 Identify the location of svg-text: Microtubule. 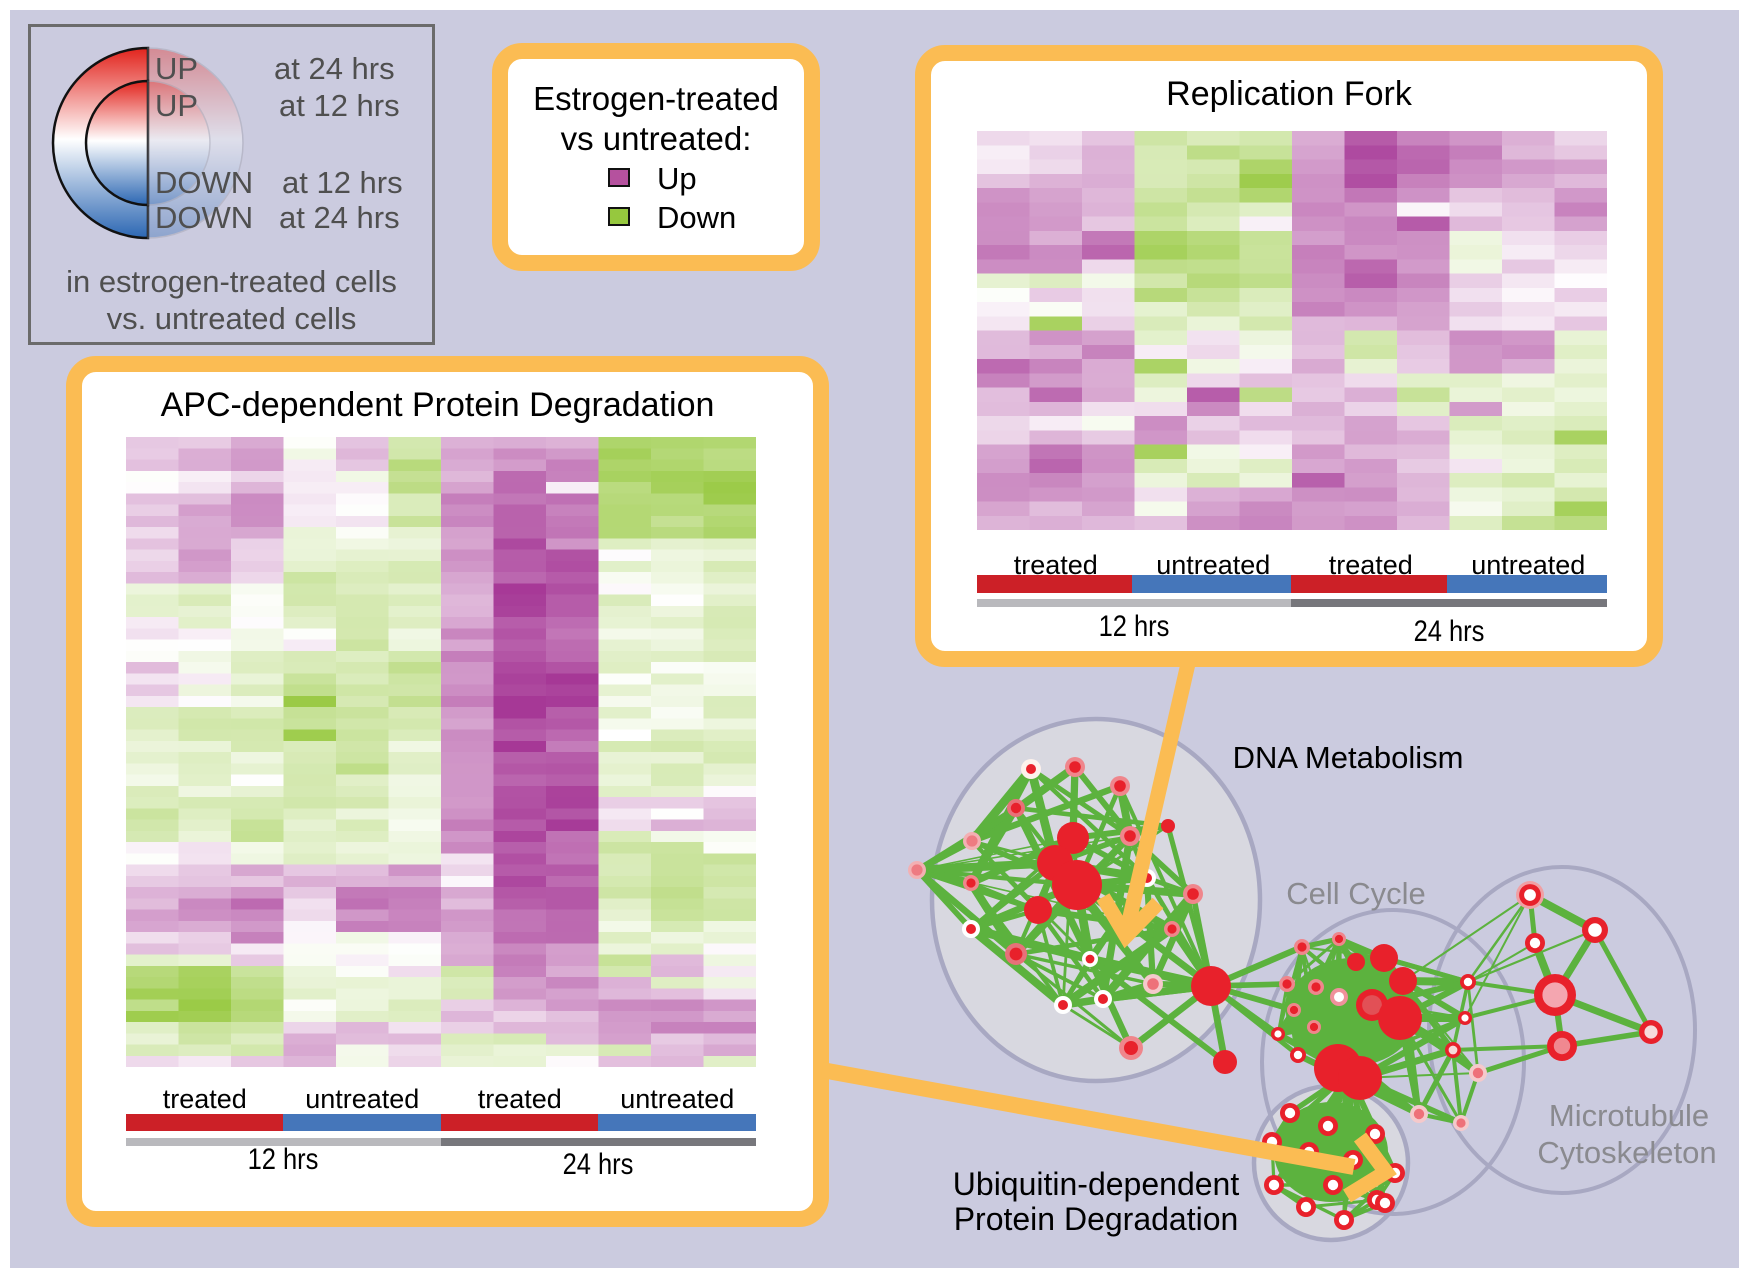
(1629, 1115).